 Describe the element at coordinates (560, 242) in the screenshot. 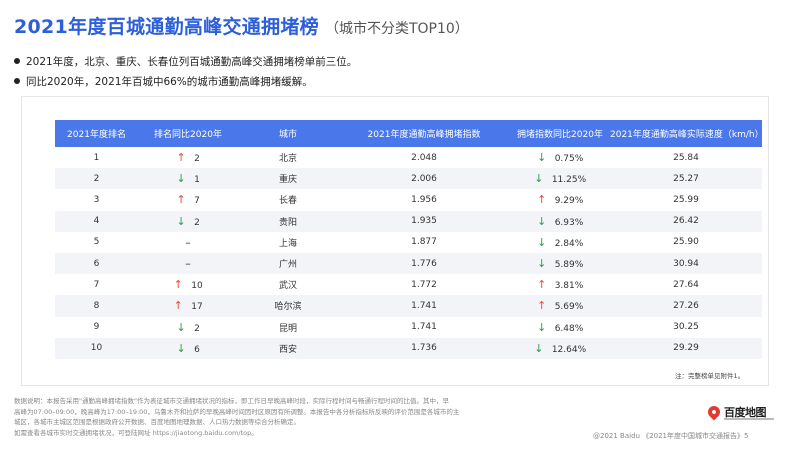

I see `cell-index-change: ↓ 2.84%` at that location.